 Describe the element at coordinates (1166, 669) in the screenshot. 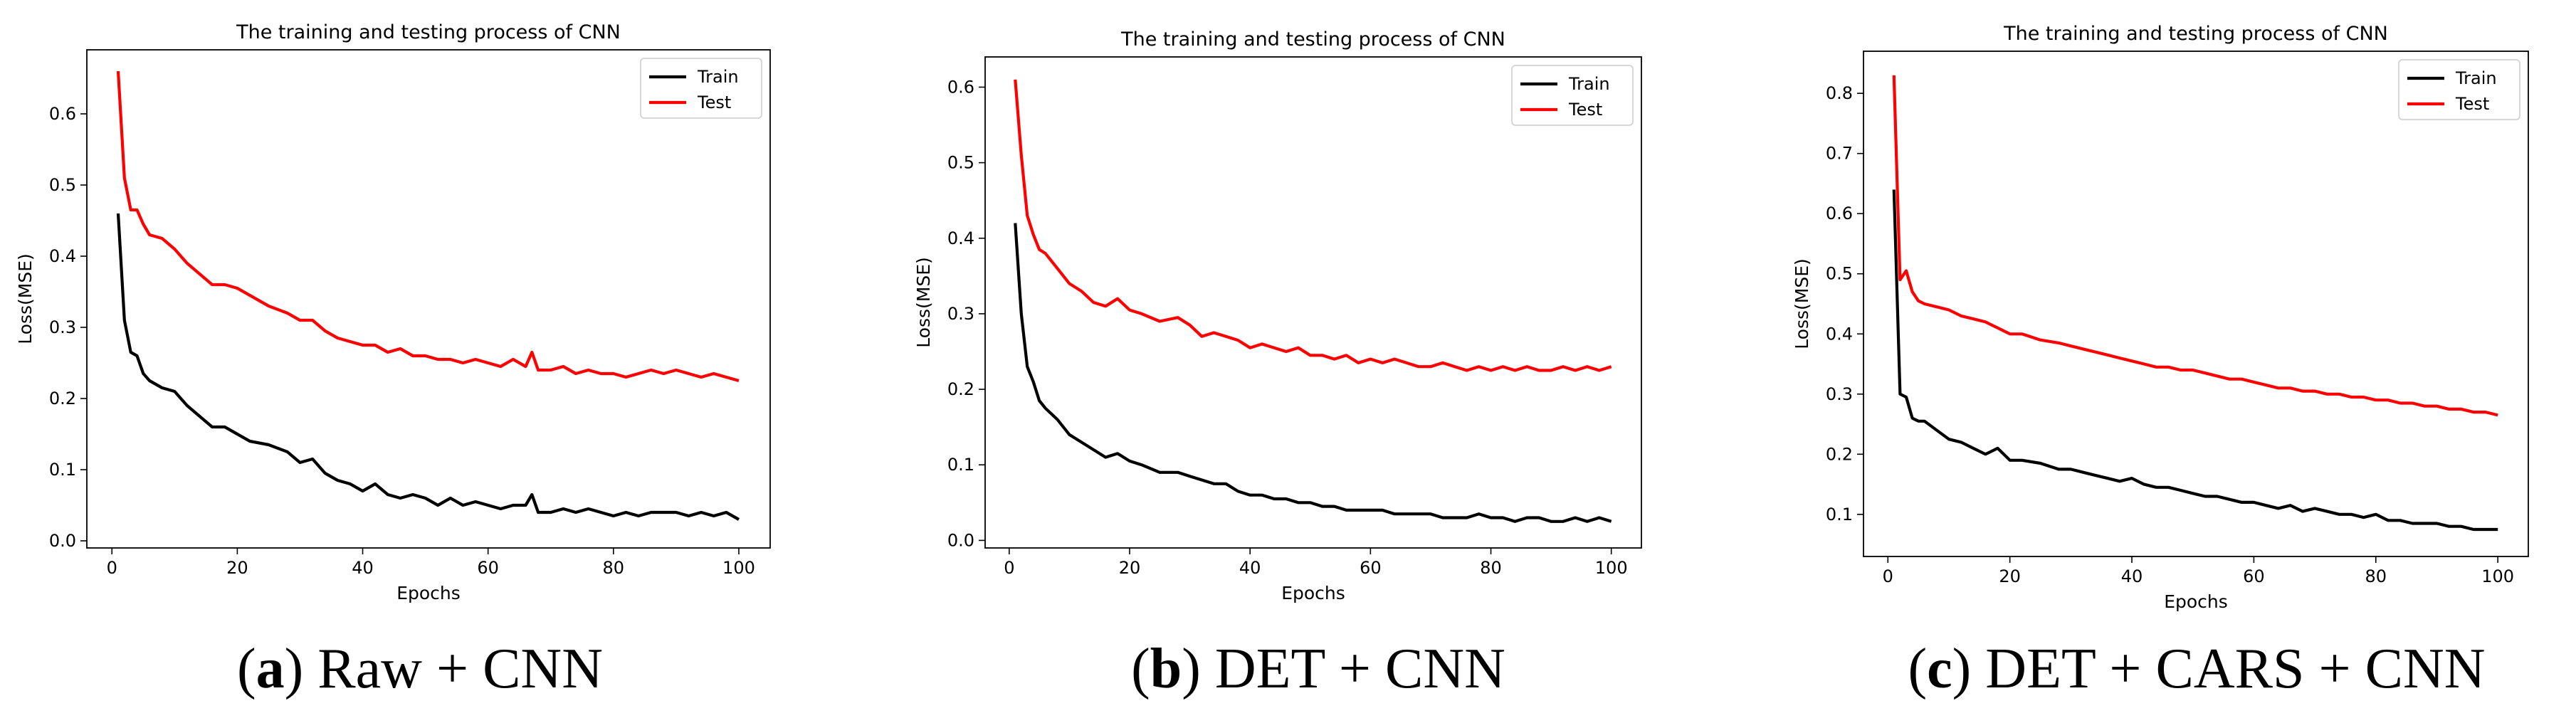

I see `caption-letter: b` at that location.